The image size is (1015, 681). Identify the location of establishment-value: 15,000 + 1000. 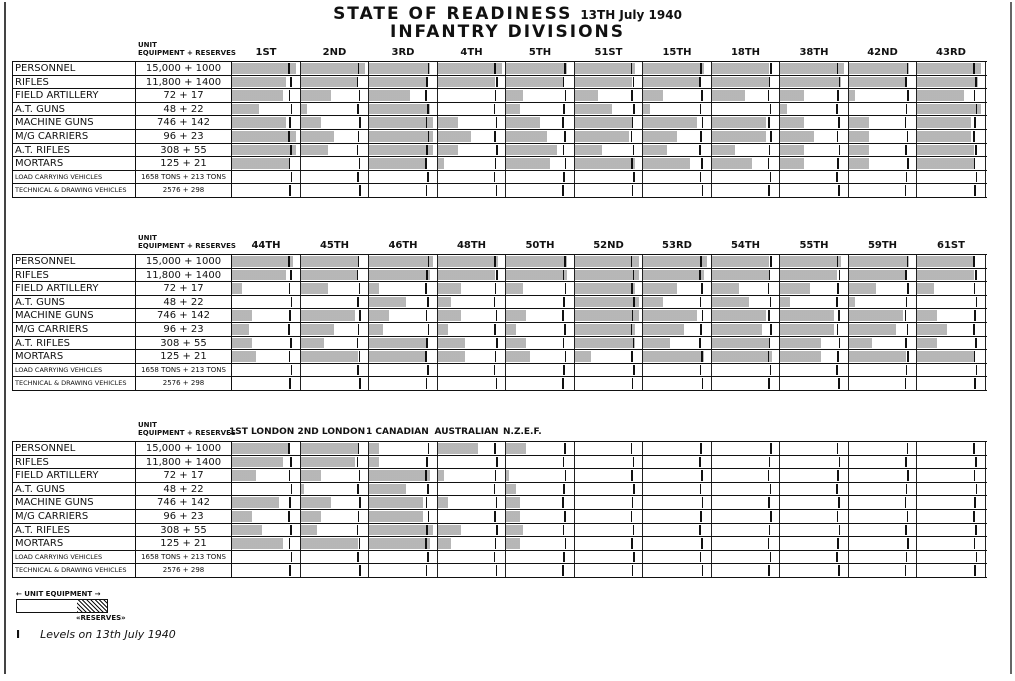
(184, 448).